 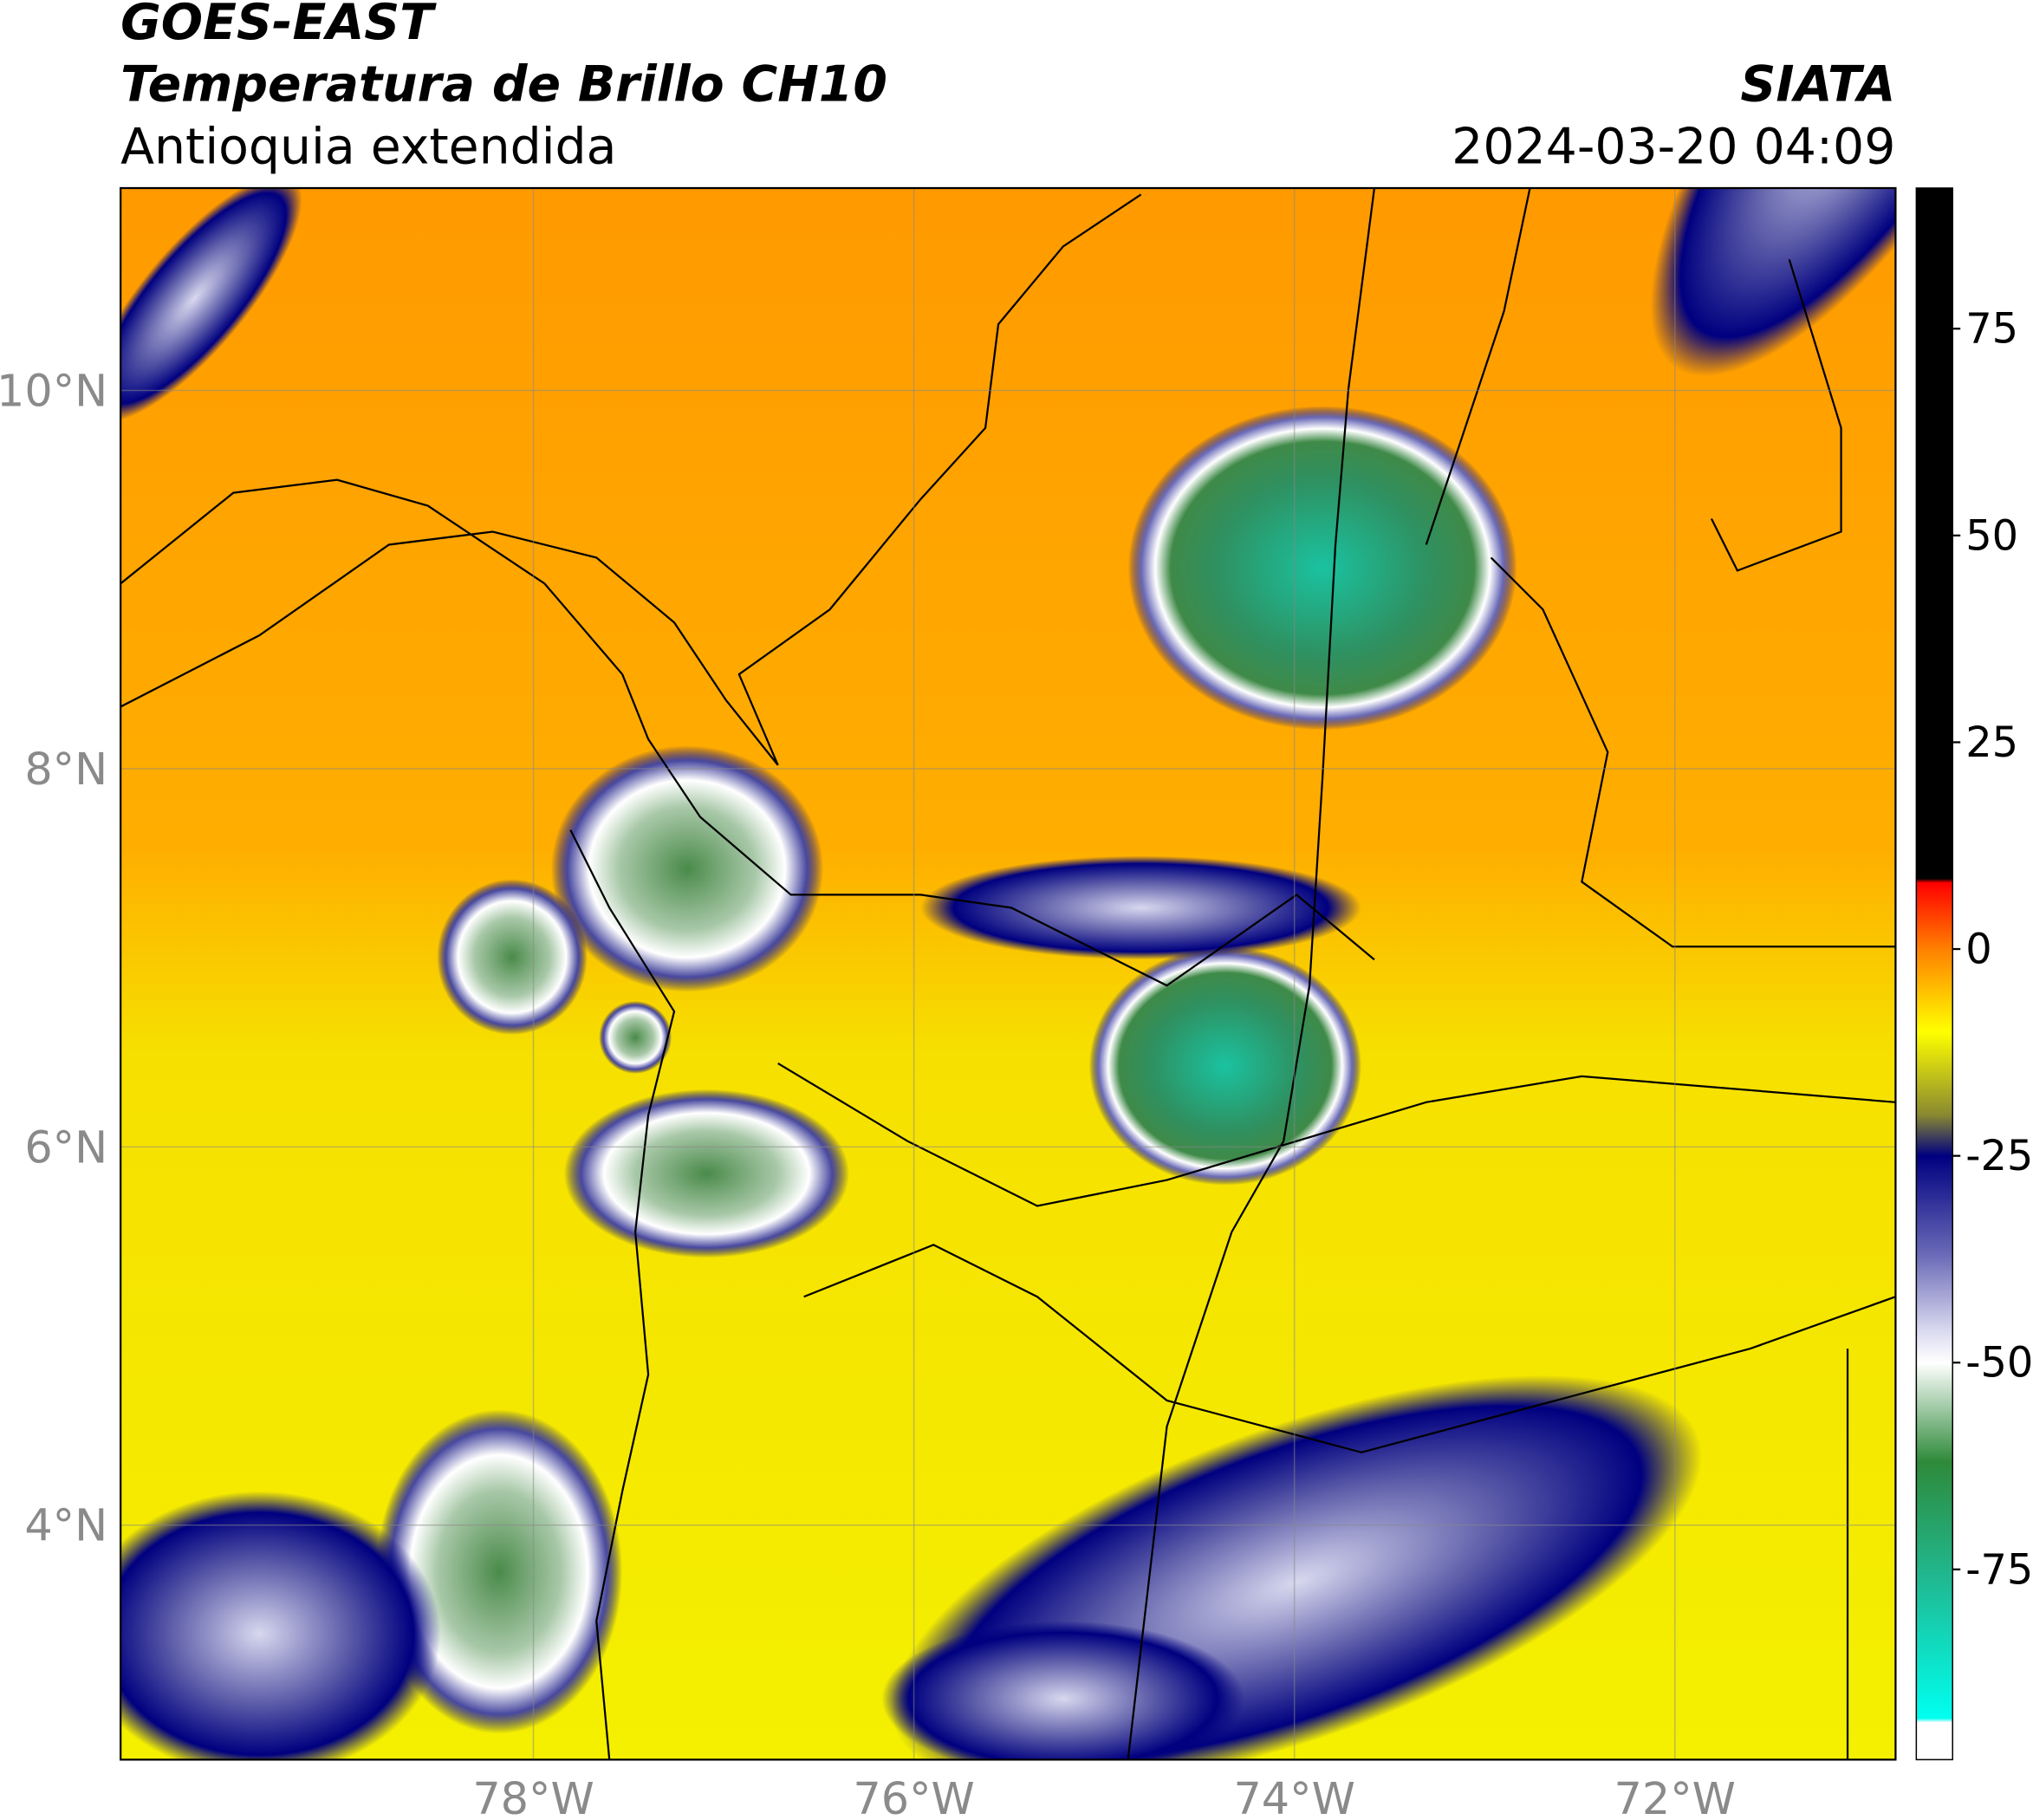 I want to click on colorbar-tick-label: 75, so click(x=1991, y=330).